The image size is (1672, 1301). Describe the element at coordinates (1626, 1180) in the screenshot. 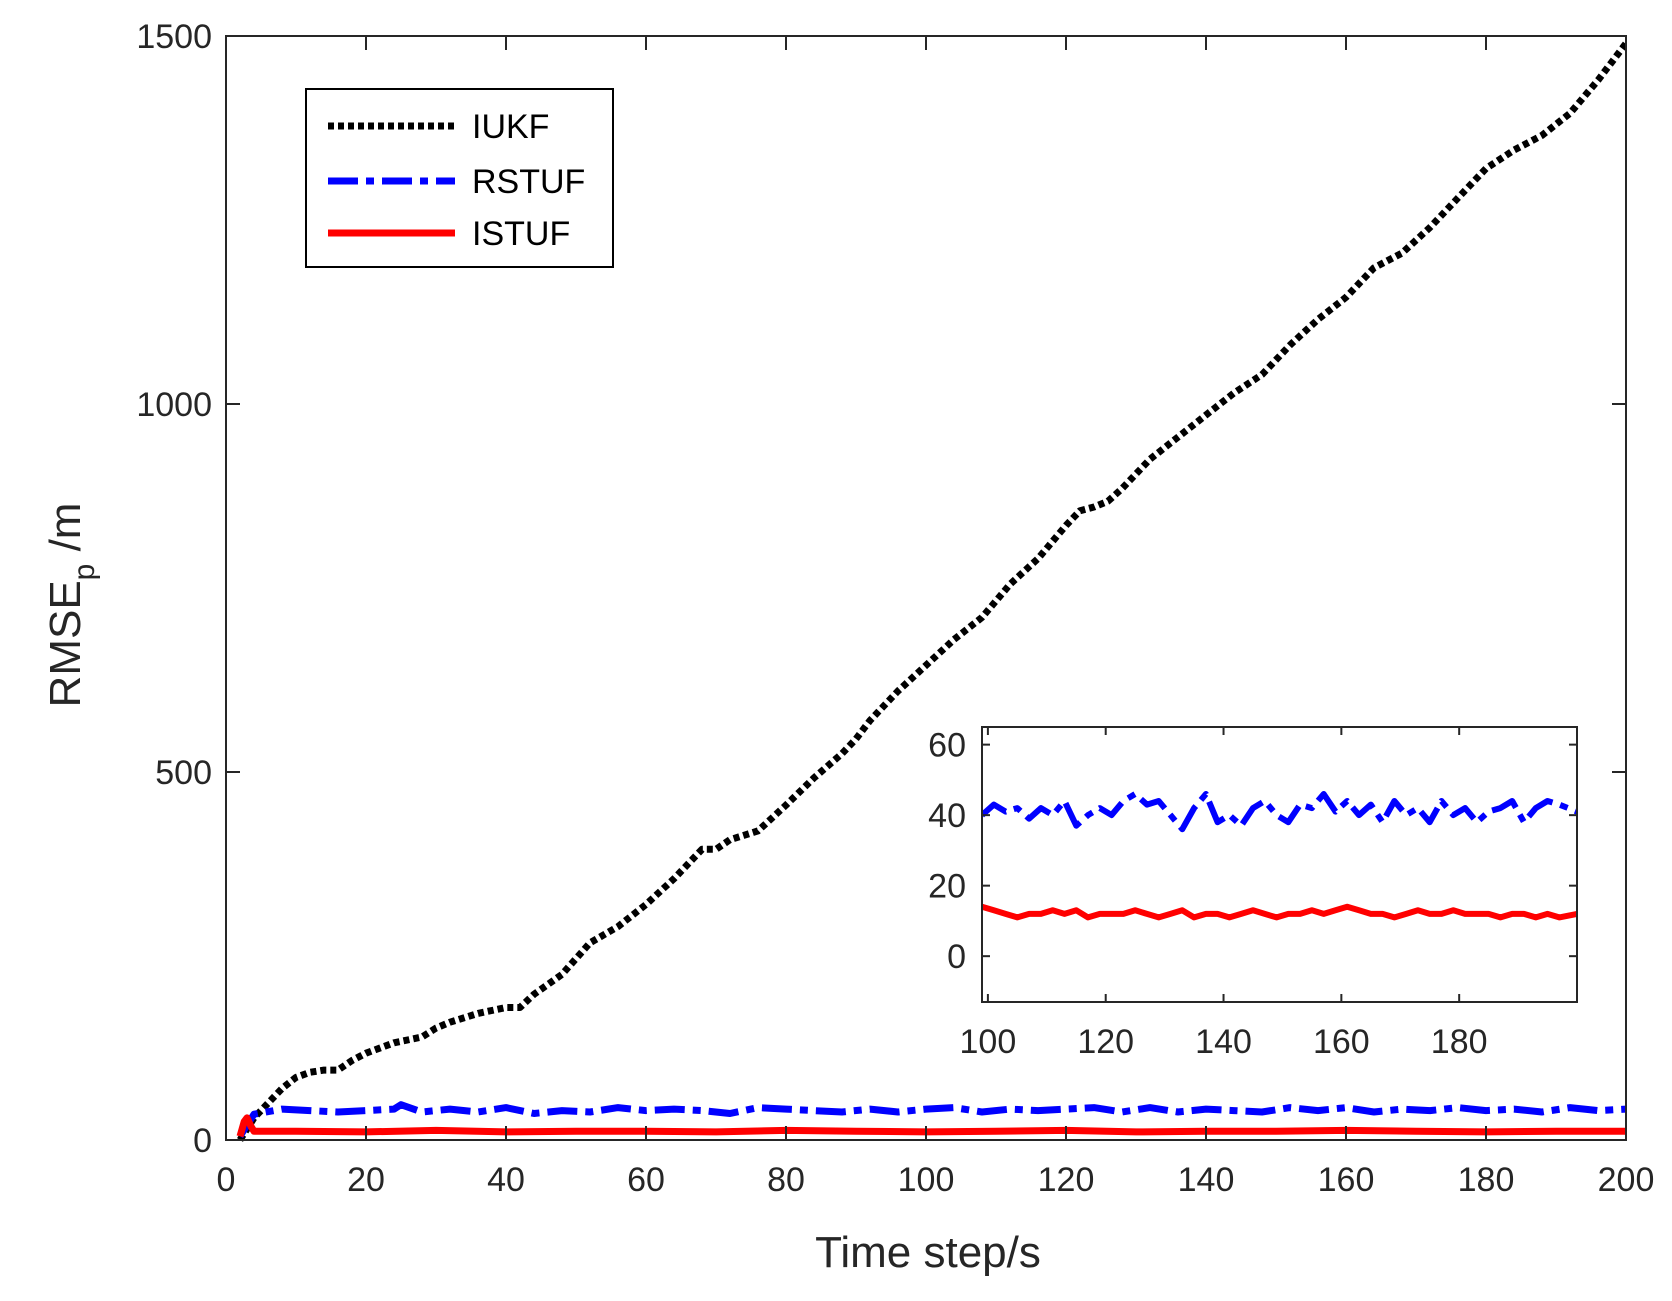

I see `main-x-tick-label: 200` at that location.